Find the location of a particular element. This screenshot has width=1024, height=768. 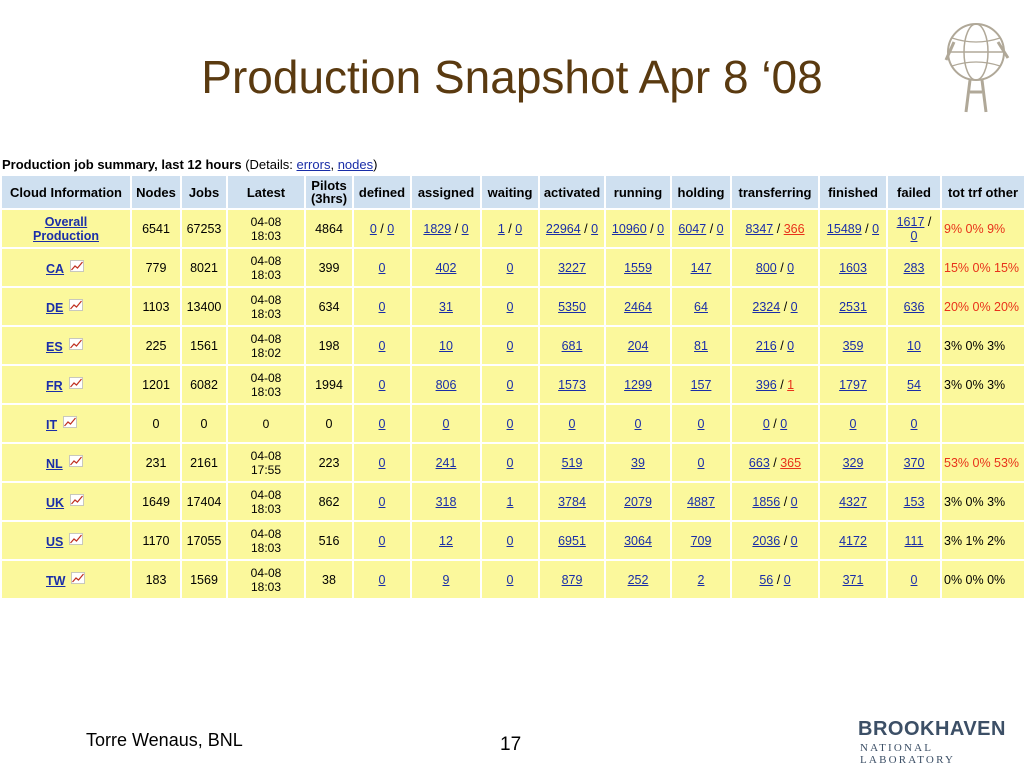

assigned-value: 1829 is located at coordinates (437, 228).